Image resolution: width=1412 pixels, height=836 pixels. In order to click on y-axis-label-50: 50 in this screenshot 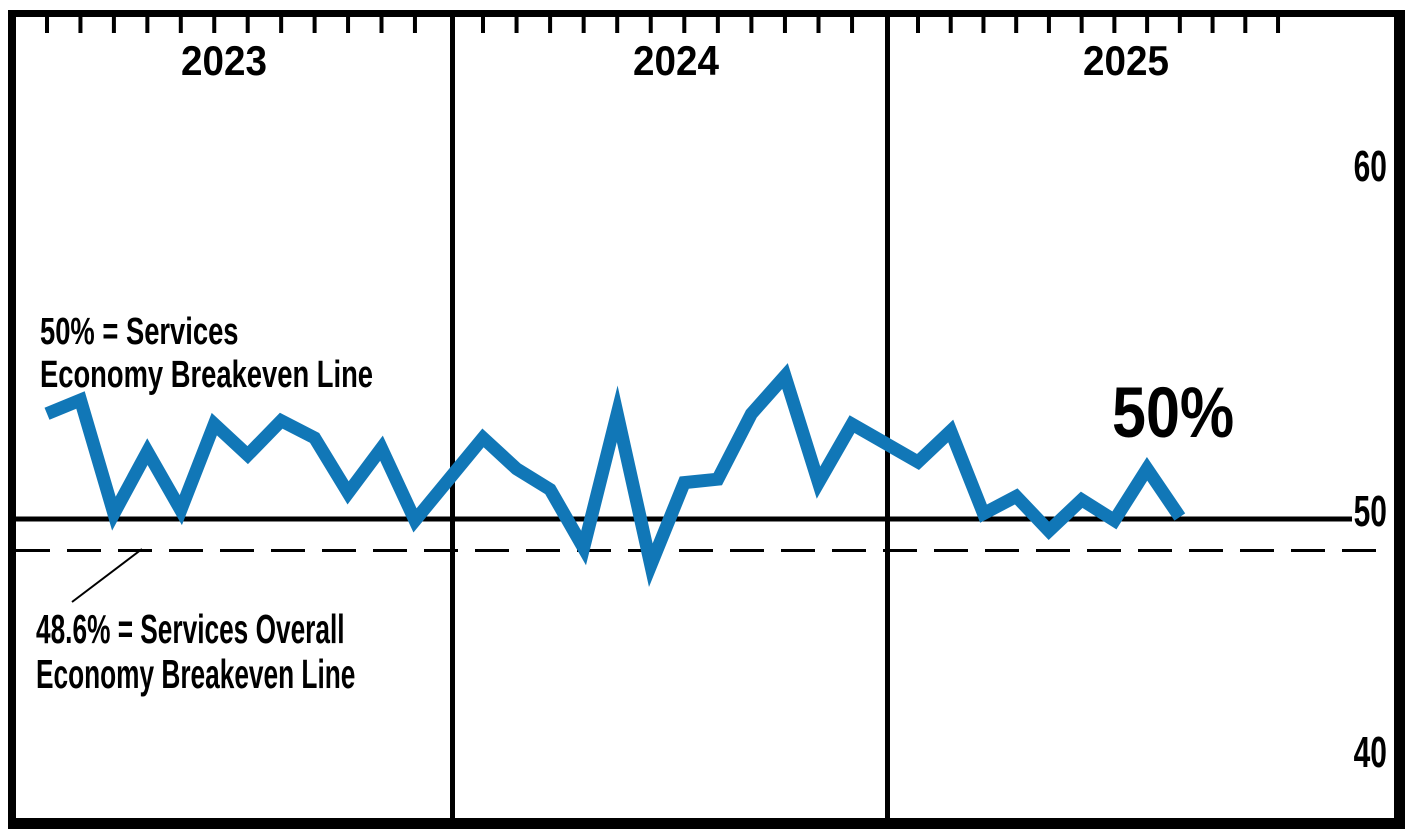, I will do `click(1370, 511)`.